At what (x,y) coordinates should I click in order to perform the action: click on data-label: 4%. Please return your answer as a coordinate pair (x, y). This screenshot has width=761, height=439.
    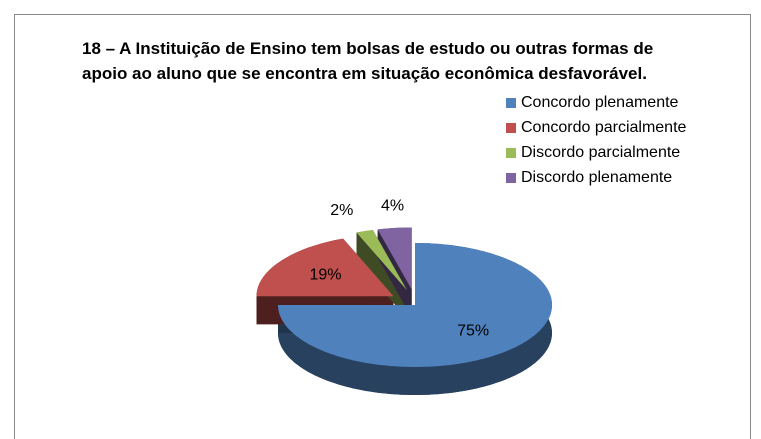
    Looking at the image, I should click on (392, 206).